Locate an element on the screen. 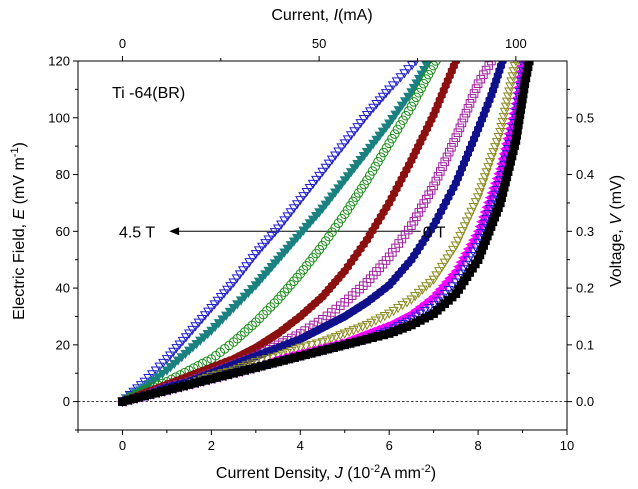  x-axis-title: Current Density, J (10-2A mm-2) is located at coordinates (326, 472).